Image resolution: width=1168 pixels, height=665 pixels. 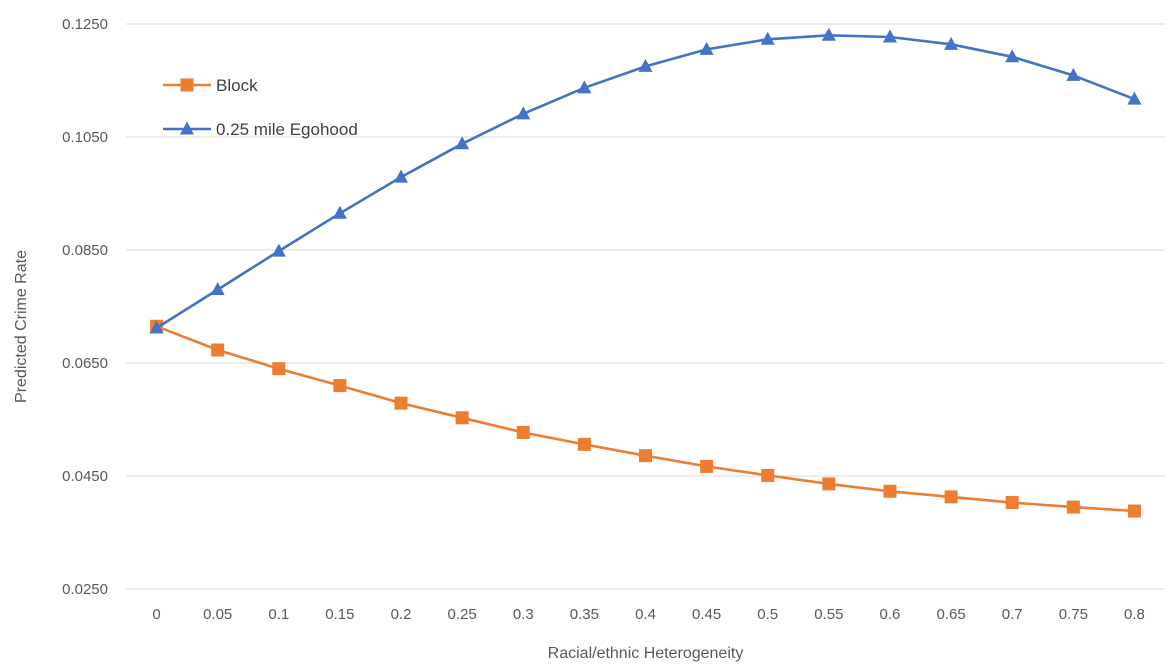 I want to click on x-tick-label: 0.75, so click(x=1073, y=614).